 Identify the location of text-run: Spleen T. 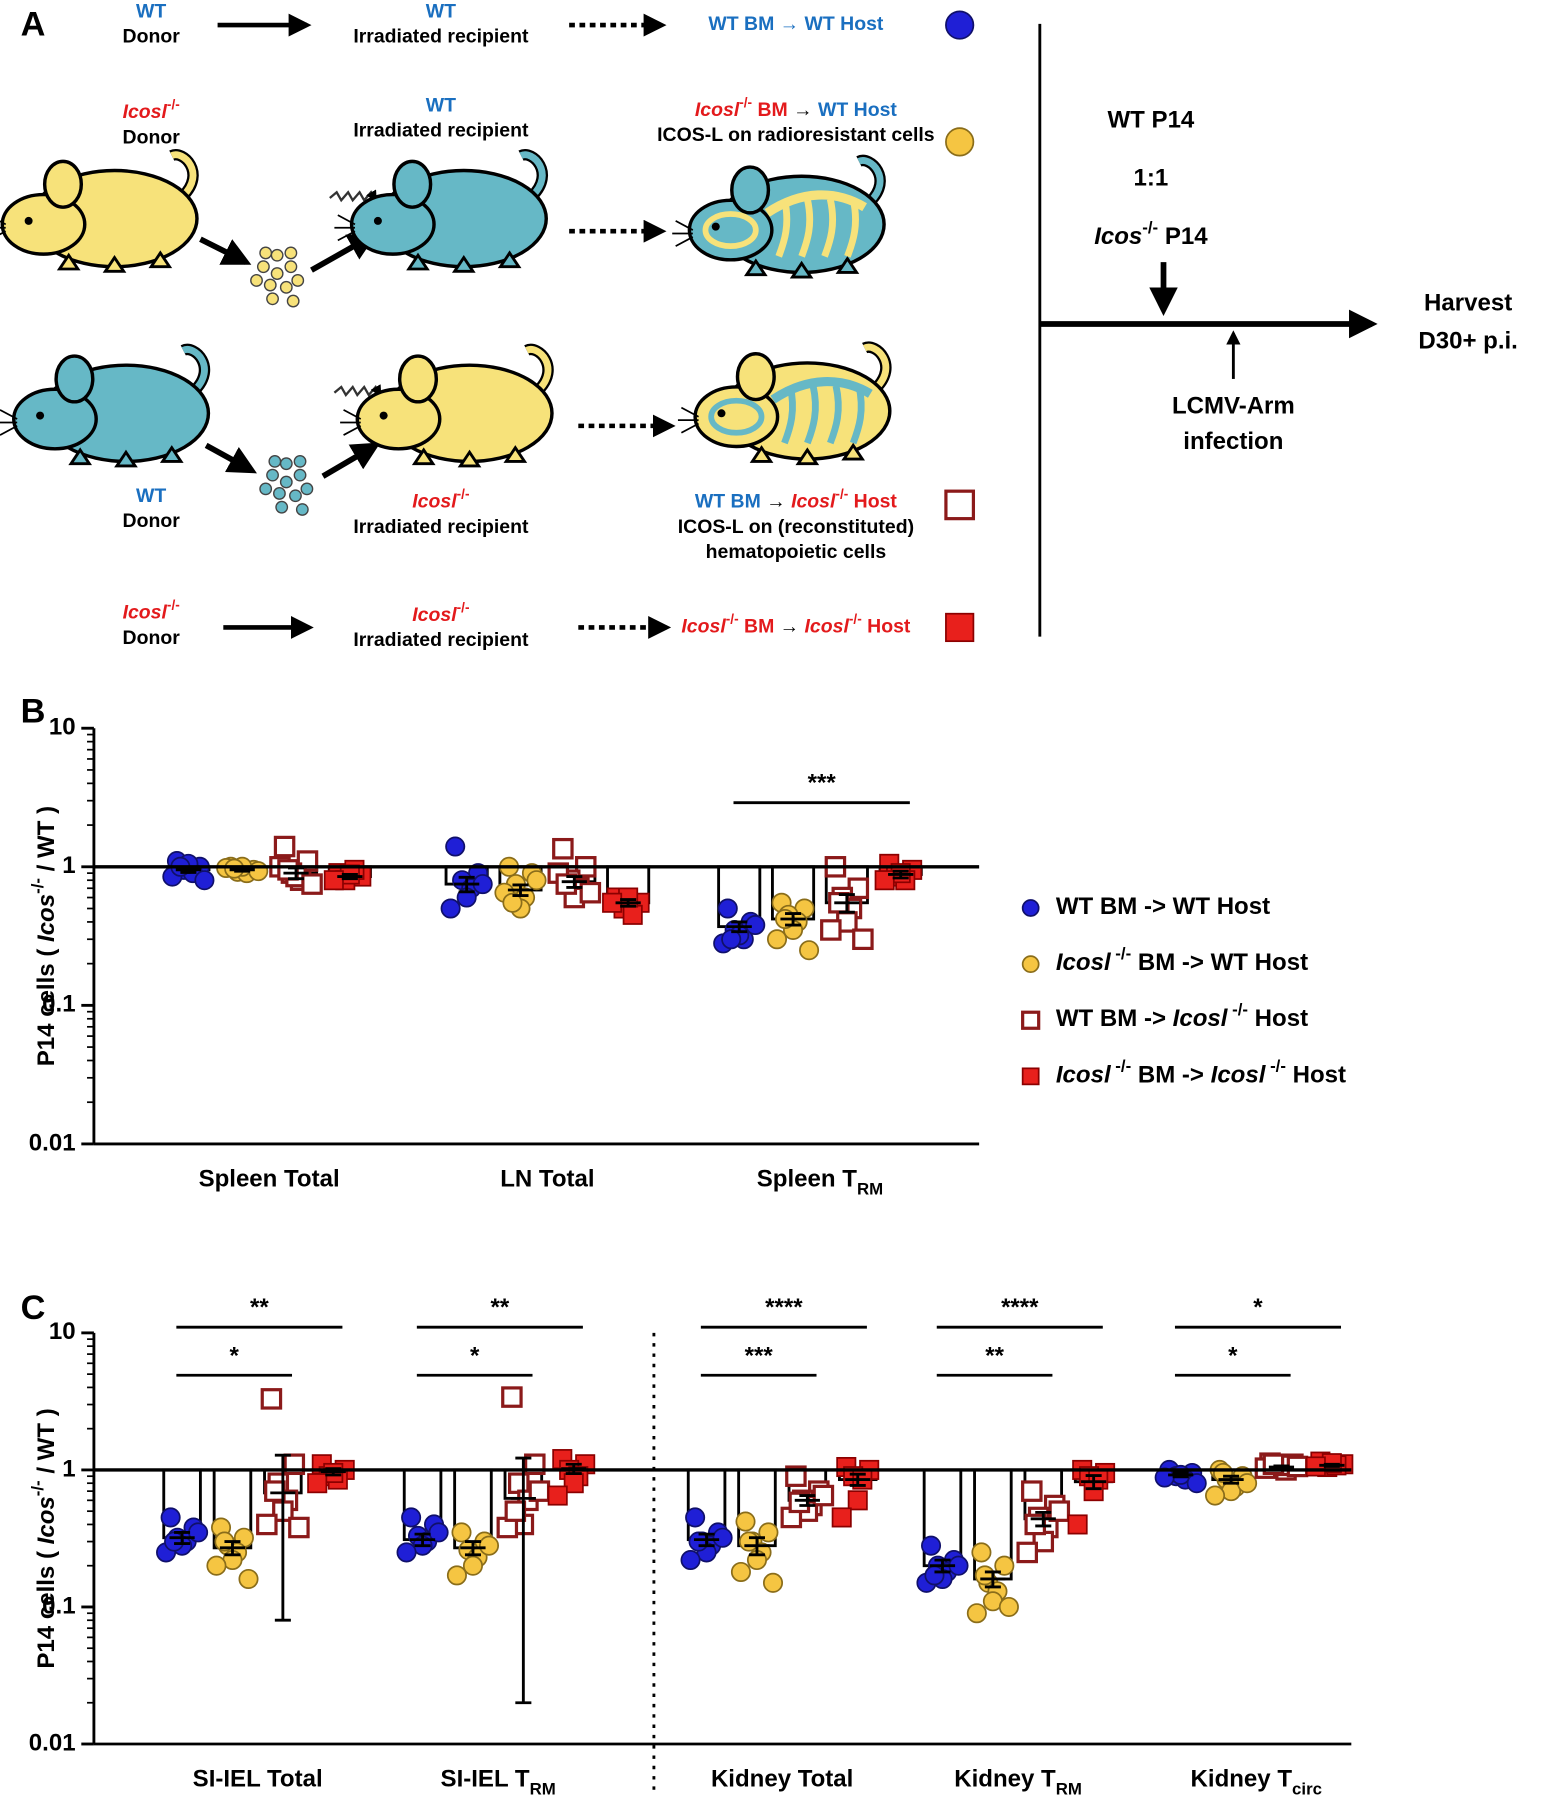
(807, 1179).